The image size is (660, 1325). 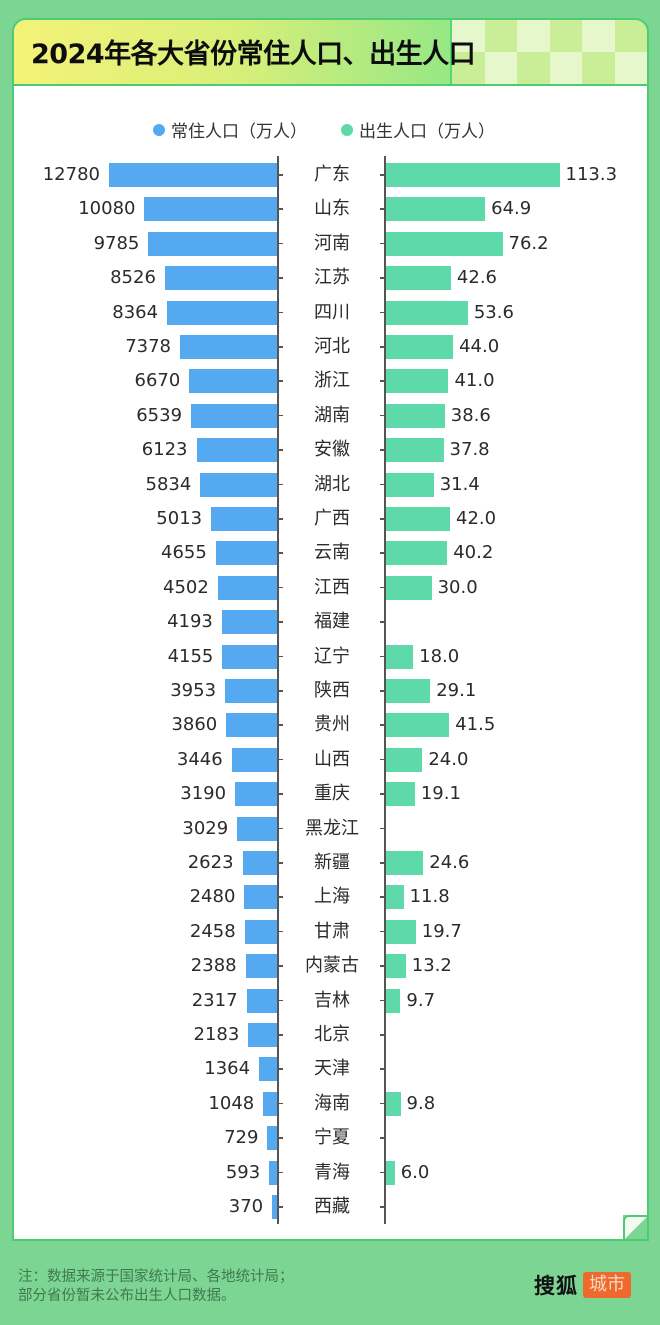 I want to click on legend-label-birth: 出生人口（万人）, so click(x=427, y=132).